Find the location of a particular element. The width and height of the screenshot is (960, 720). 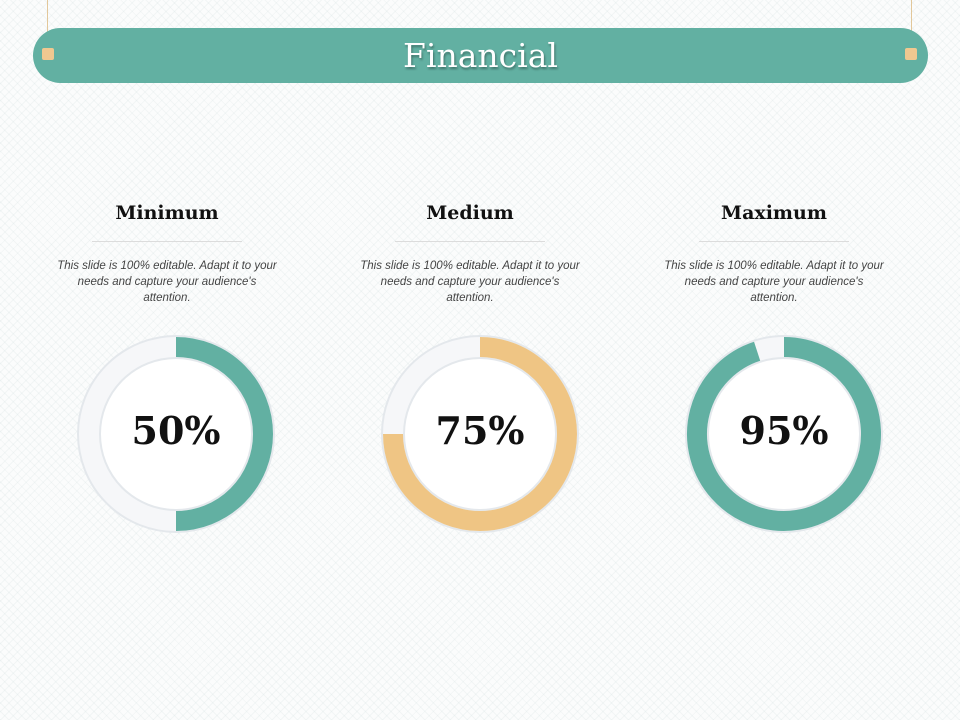

gauge-maximum: 95% is located at coordinates (784, 434).